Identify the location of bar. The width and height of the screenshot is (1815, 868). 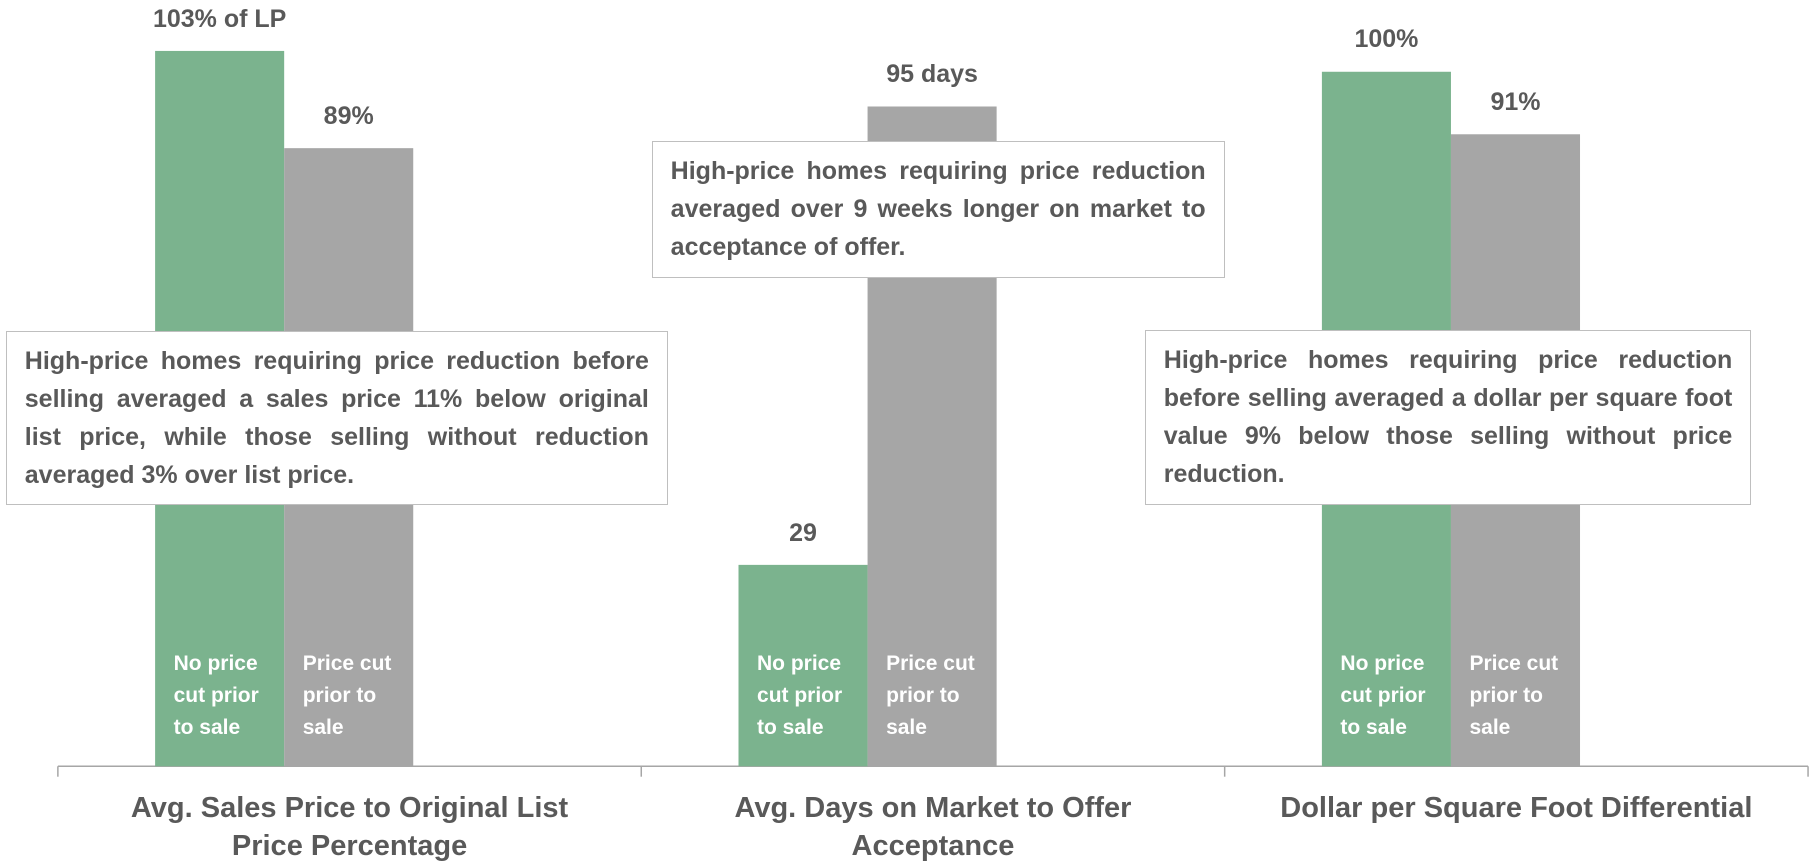
(803, 665).